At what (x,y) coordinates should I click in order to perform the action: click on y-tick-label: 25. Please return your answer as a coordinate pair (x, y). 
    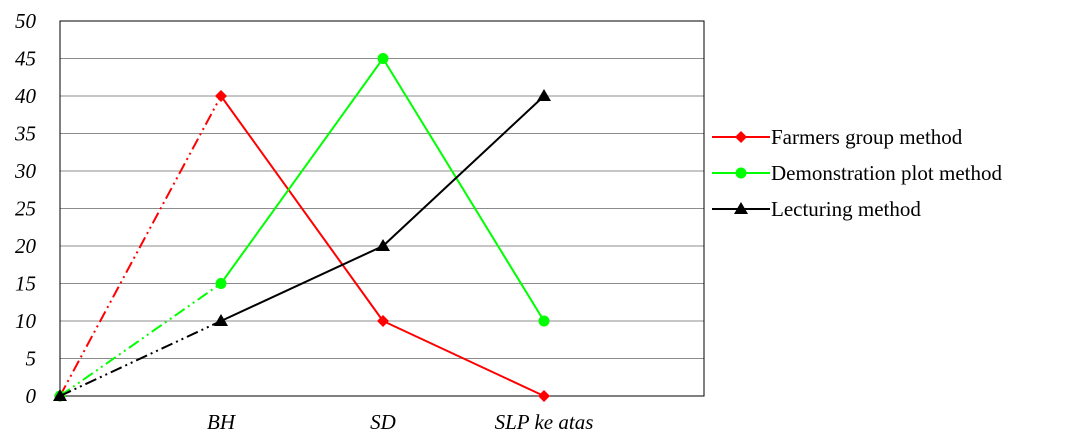
    Looking at the image, I should click on (25, 209).